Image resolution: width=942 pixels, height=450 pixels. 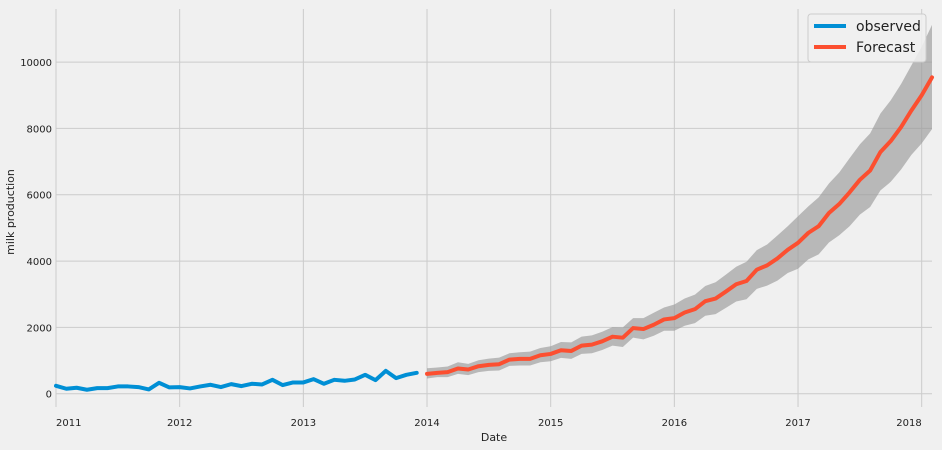 I want to click on y-axis-label: milk production, so click(x=10, y=212).